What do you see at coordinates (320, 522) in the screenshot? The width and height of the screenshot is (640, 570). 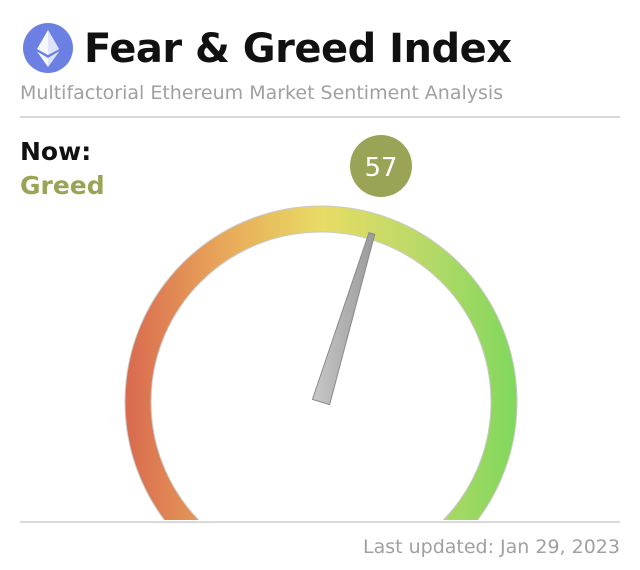 I see `bottom-divider` at bounding box center [320, 522].